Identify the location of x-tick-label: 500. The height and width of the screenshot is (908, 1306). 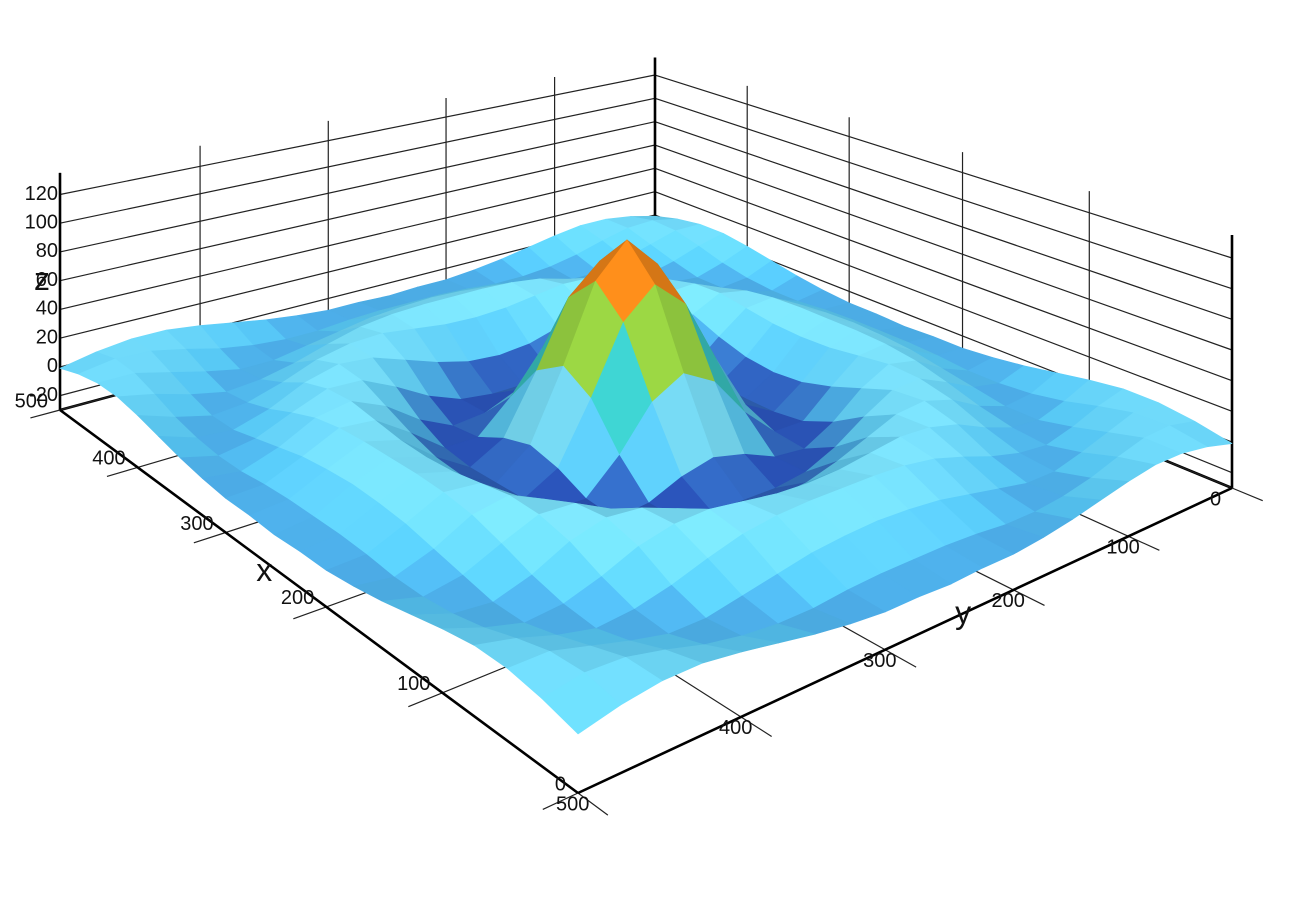
(31, 401).